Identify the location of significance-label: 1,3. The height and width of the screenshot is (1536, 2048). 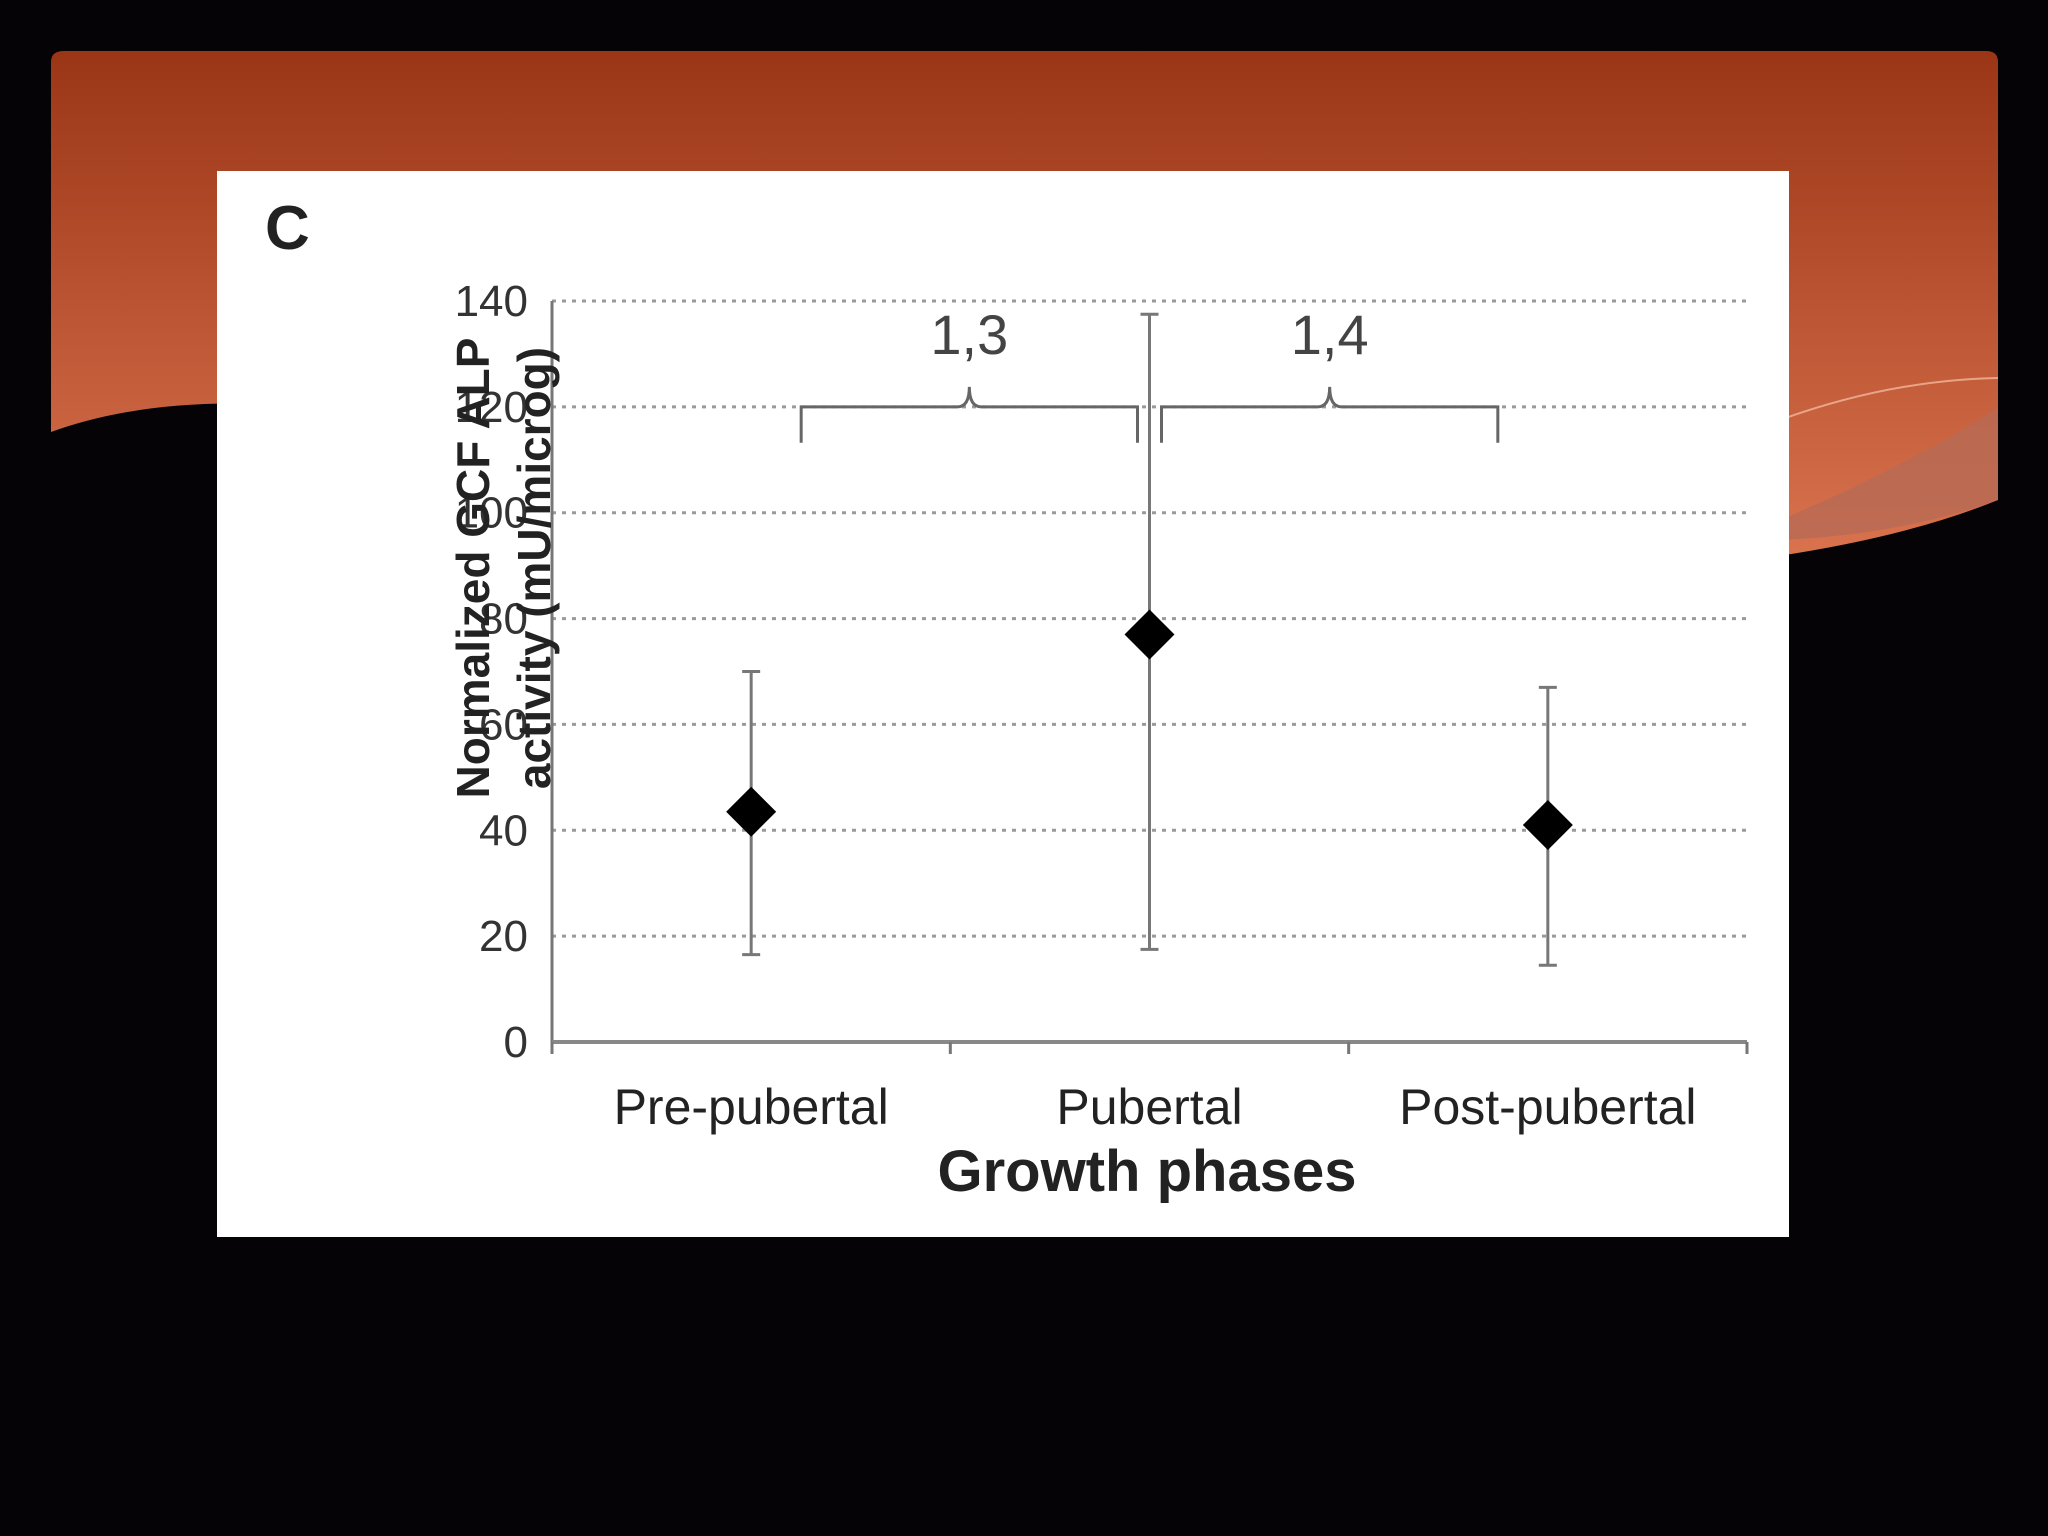
(969, 334).